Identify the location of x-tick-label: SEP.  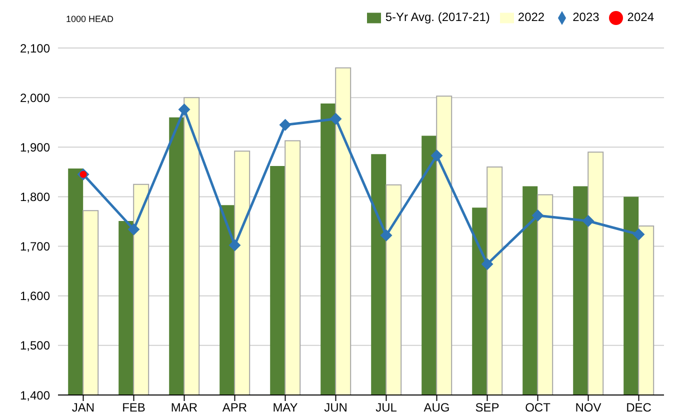
(487, 407).